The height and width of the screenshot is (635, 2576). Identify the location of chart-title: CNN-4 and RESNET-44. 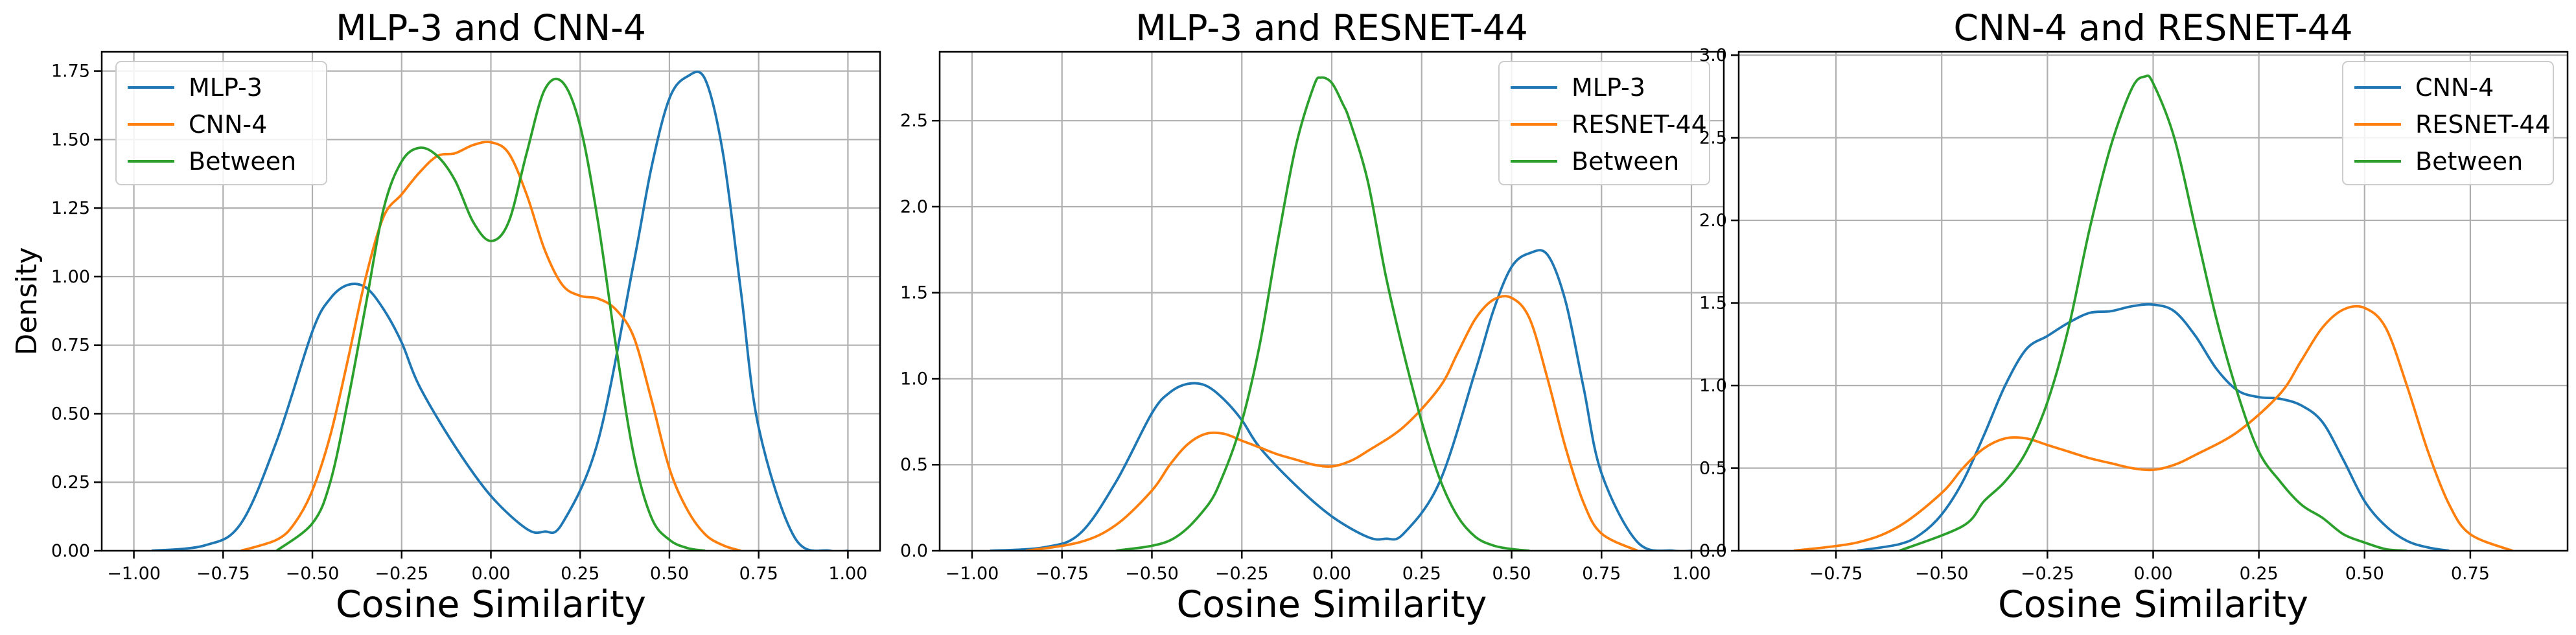
(2153, 28).